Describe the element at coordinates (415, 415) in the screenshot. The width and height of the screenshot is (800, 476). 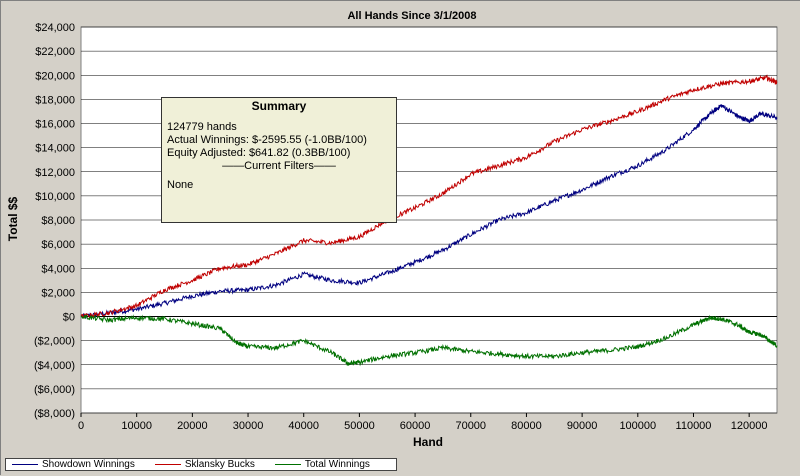
I see `x-tick-marks` at that location.